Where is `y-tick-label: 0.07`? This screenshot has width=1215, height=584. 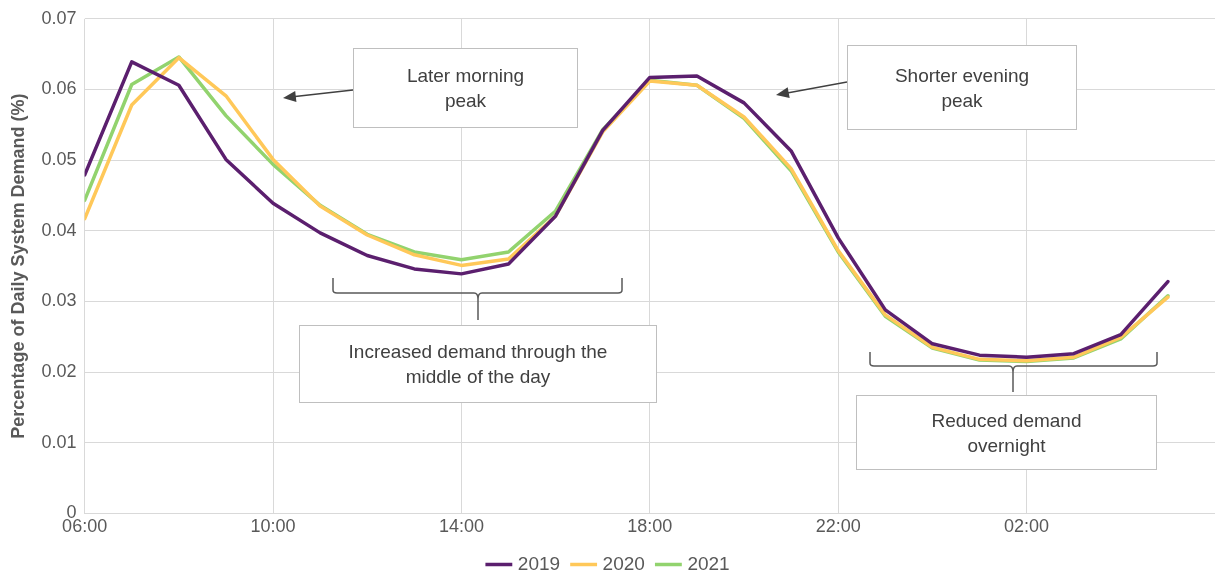 y-tick-label: 0.07 is located at coordinates (59, 17).